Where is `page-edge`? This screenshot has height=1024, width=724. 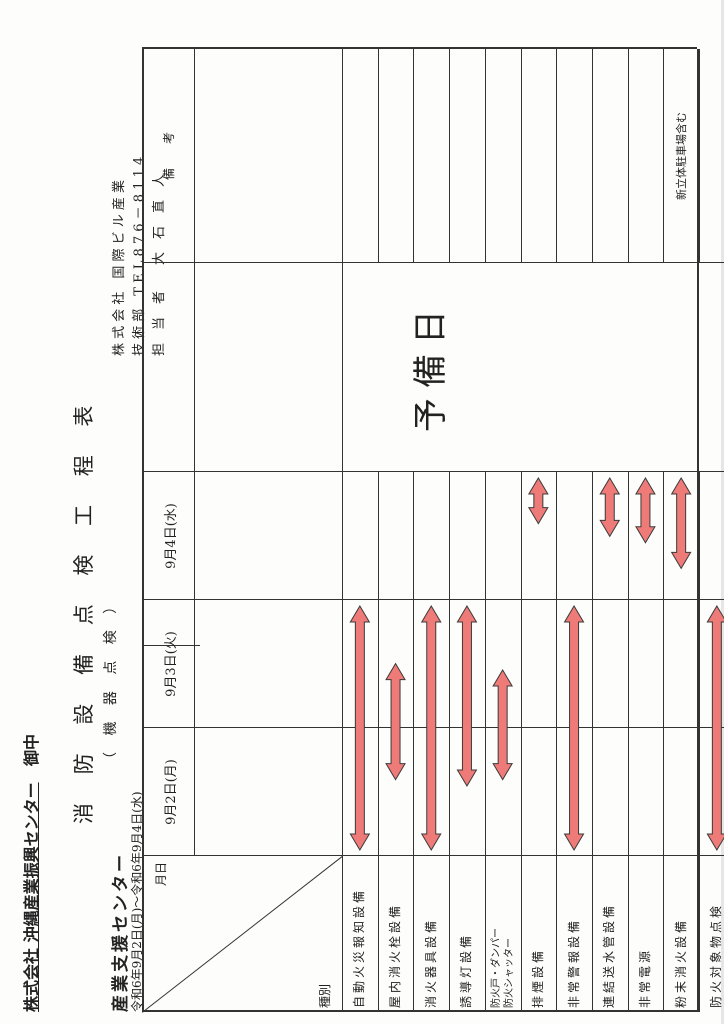
page-edge is located at coordinates (722, 512).